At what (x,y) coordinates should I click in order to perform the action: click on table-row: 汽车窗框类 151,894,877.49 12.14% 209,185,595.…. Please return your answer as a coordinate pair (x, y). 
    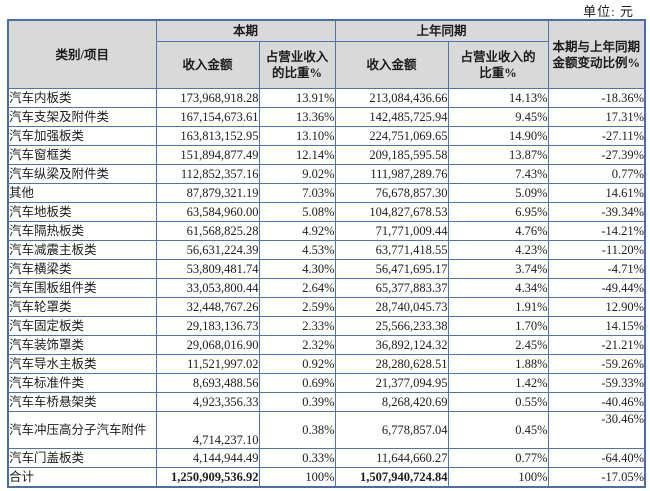
    Looking at the image, I should click on (326, 155).